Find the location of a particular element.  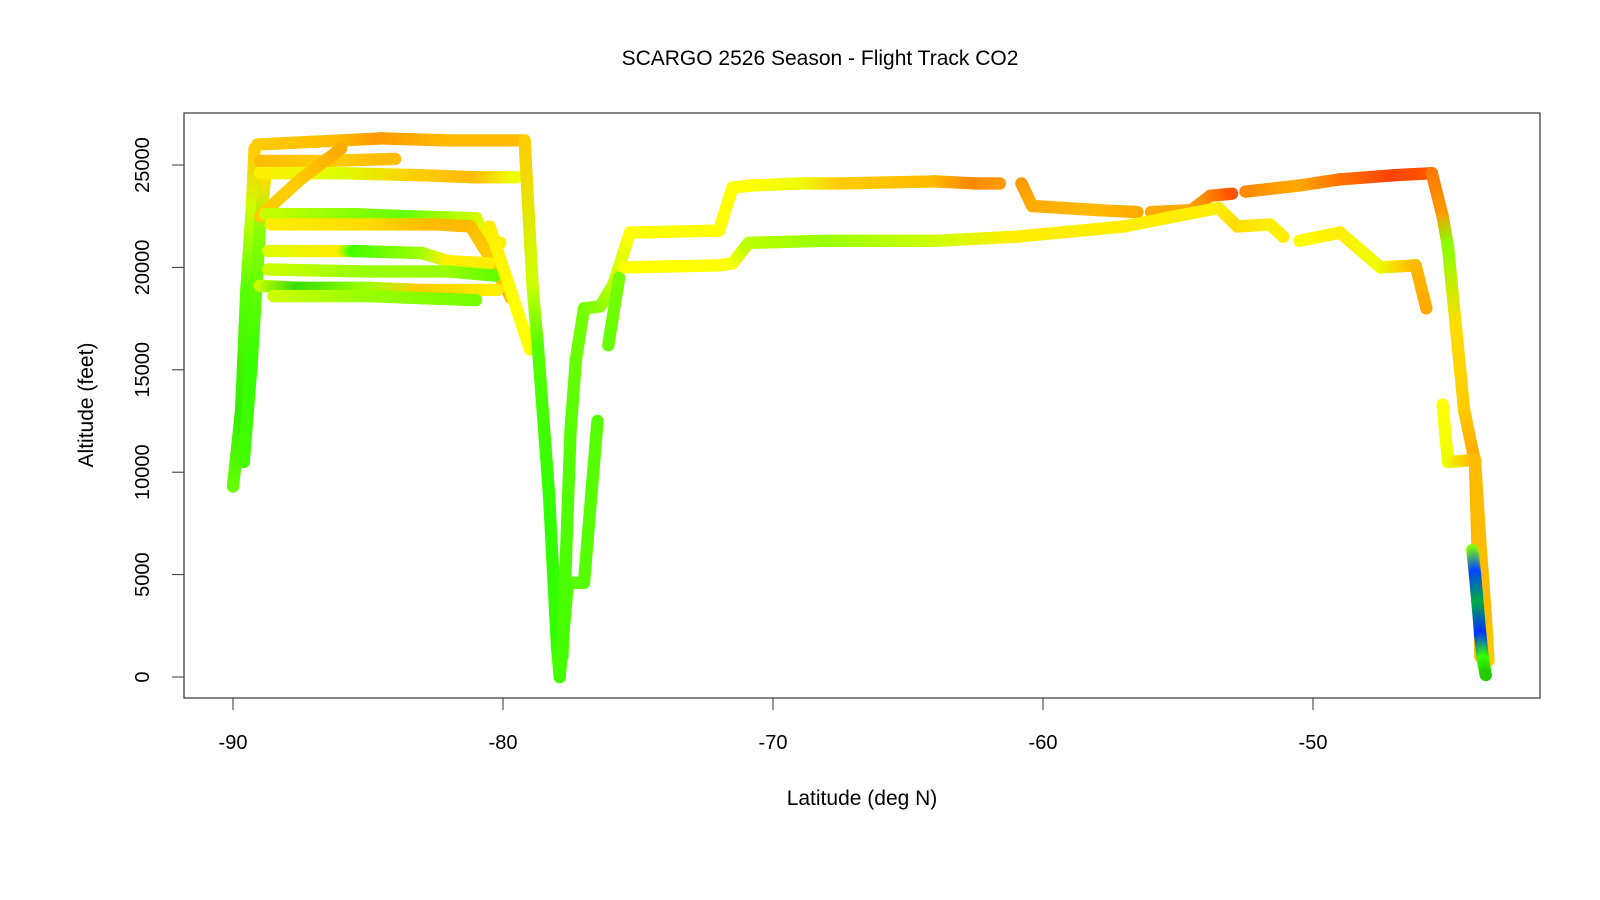

y-tick-label: 10000 is located at coordinates (143, 472).